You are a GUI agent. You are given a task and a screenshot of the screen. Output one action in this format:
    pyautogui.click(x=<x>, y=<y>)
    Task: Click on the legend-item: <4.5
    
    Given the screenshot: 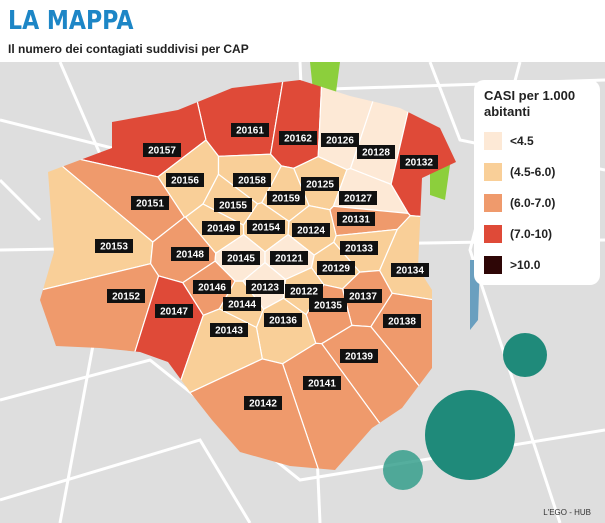 What is the action you would take?
    pyautogui.click(x=537, y=141)
    